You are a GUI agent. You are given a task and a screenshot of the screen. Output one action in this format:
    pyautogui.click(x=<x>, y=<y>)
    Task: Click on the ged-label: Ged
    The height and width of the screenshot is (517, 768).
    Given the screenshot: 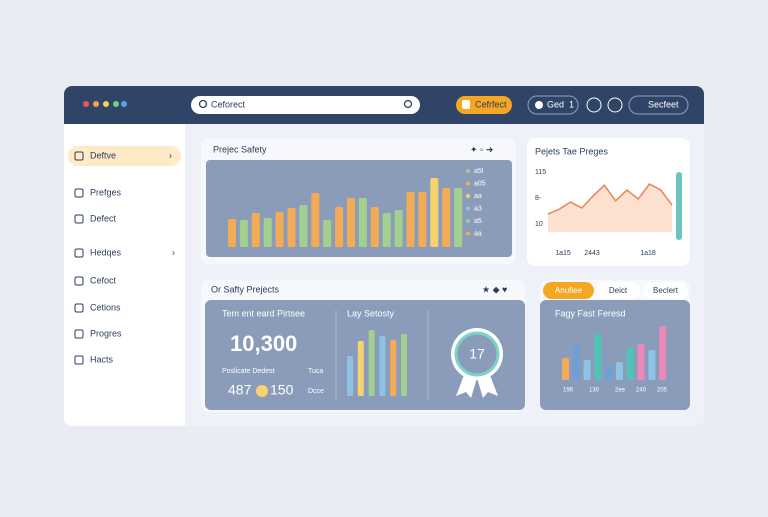 What is the action you would take?
    pyautogui.click(x=555, y=104)
    